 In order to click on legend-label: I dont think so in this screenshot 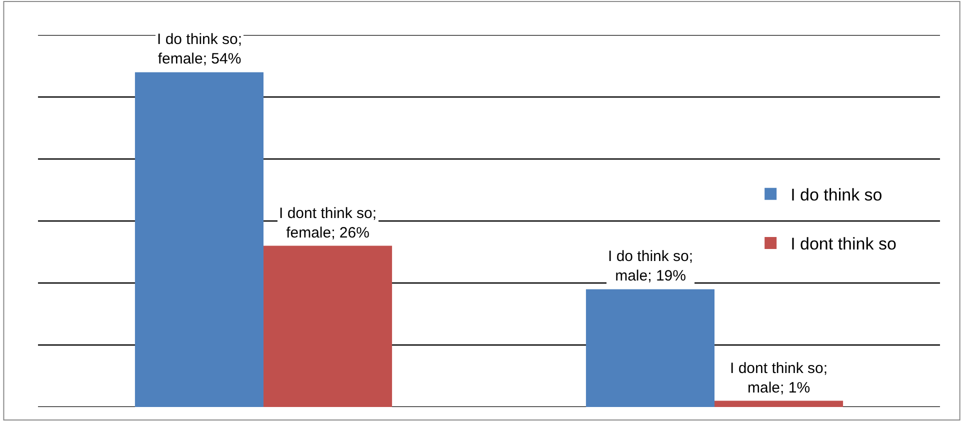, I will do `click(843, 244)`.